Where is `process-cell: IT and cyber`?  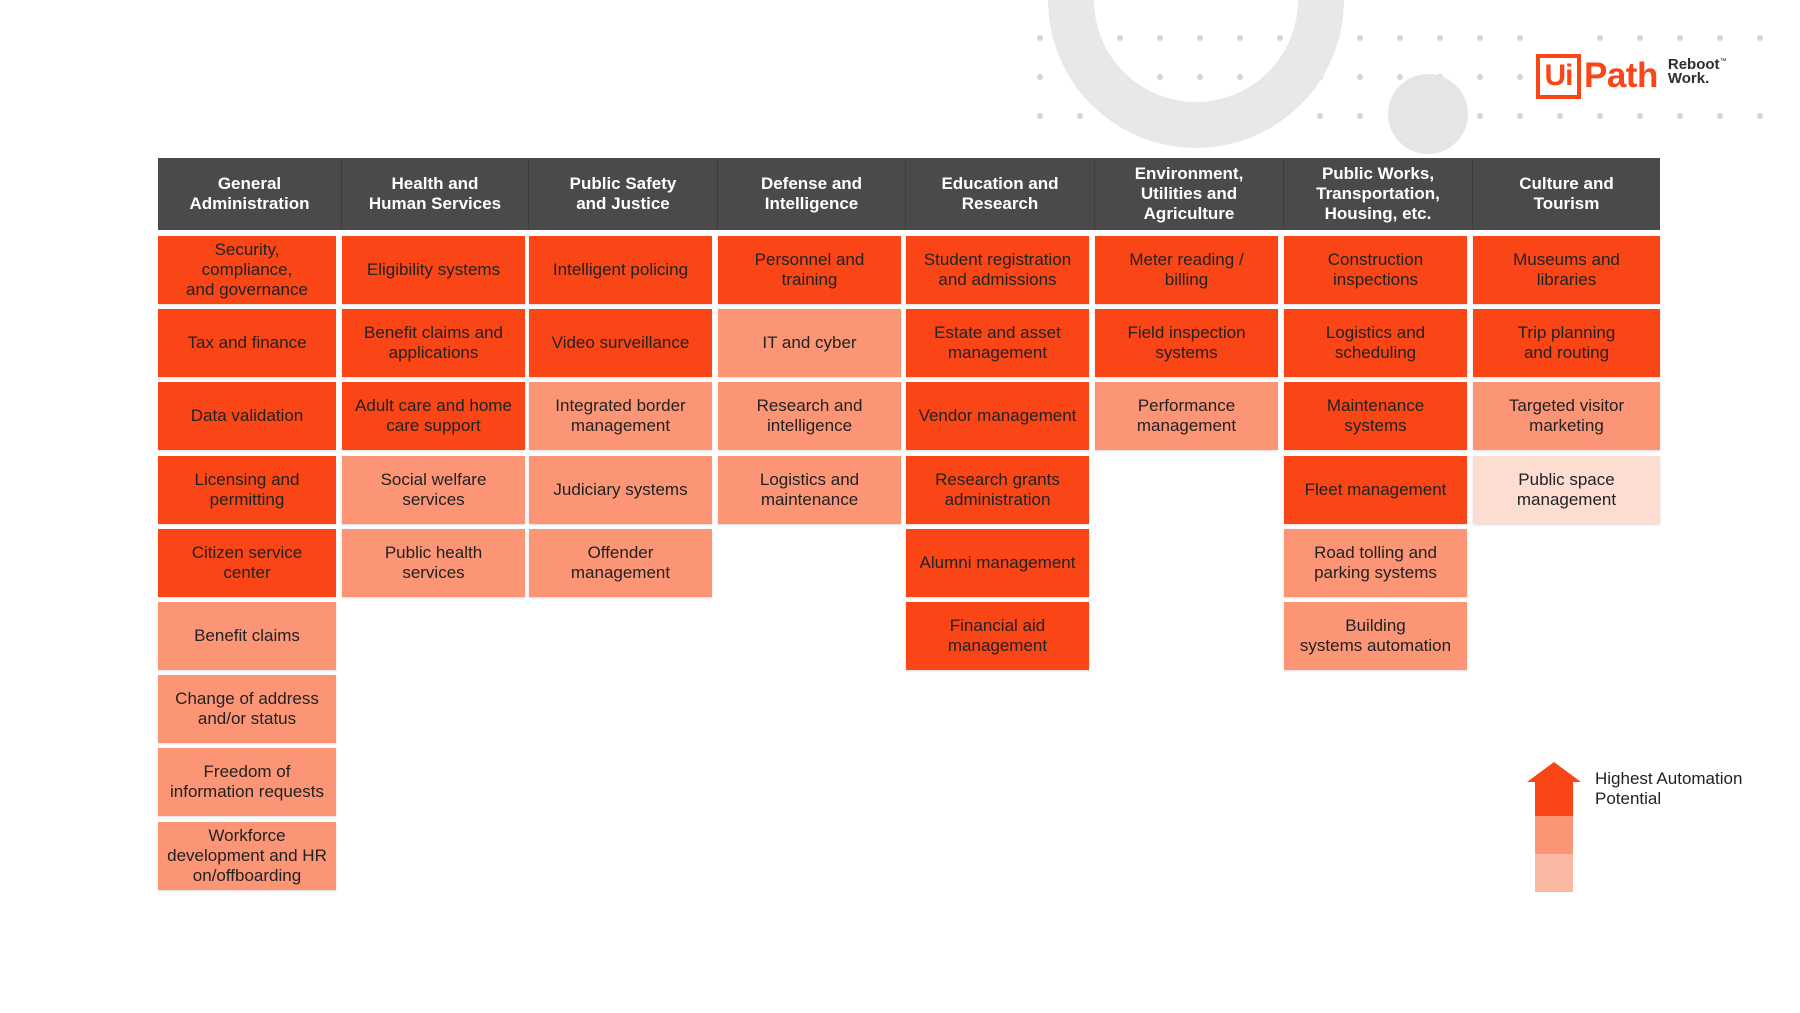 process-cell: IT and cyber is located at coordinates (809, 343).